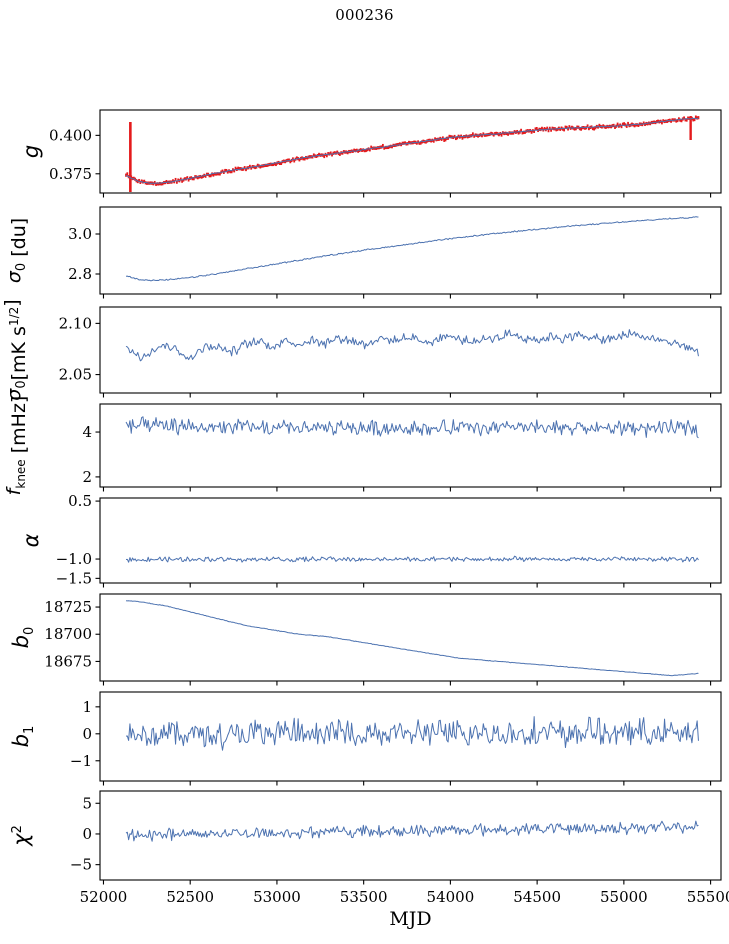  Describe the element at coordinates (389, 540) in the screenshot. I see `panel-alpha: −1.5−1.0 0.5` at that location.